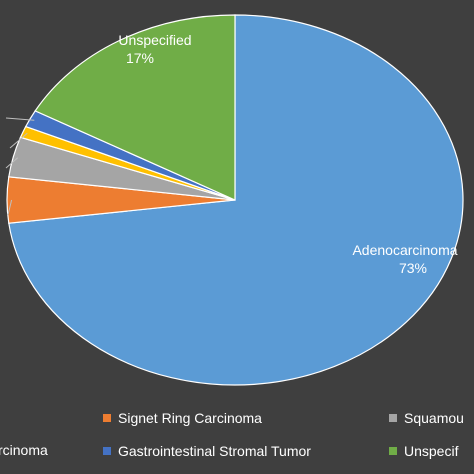 This screenshot has width=474, height=474. What do you see at coordinates (404, 250) in the screenshot?
I see `data-label-adenocarcinoma: Adenocarcinoma` at bounding box center [404, 250].